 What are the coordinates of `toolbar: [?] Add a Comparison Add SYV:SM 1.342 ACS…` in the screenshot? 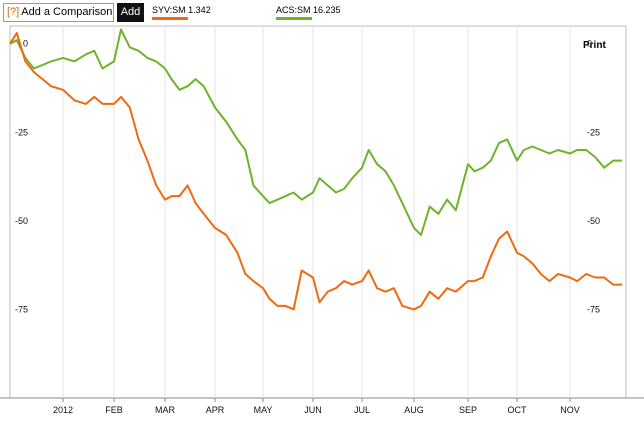 It's located at (322, 13).